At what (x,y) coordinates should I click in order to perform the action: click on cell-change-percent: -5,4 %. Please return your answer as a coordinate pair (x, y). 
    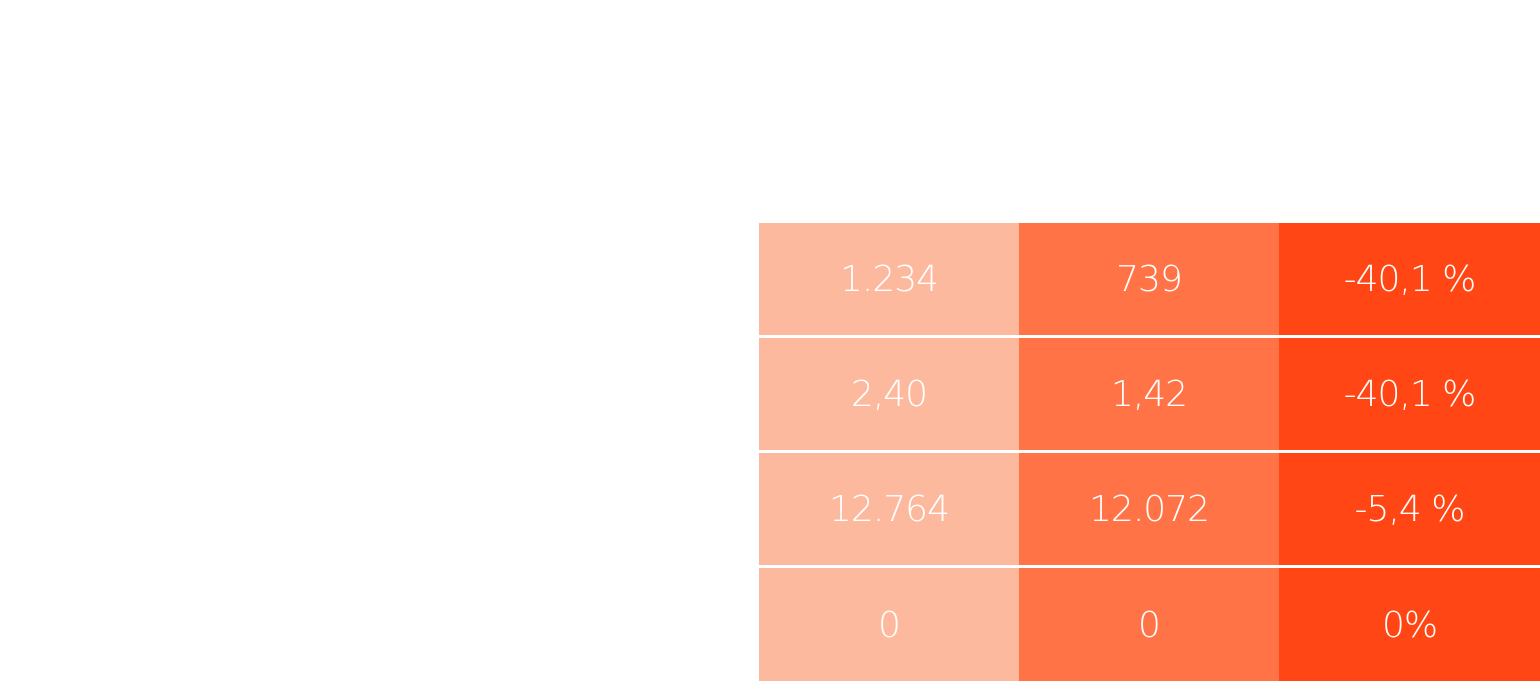
    Looking at the image, I should click on (1409, 509).